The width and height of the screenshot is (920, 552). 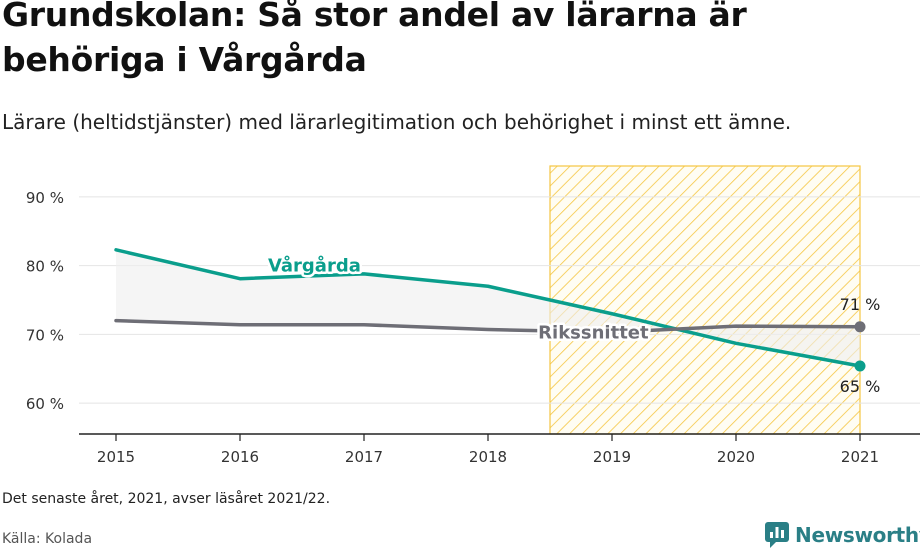 I want to click on series-label-rikssnittet: Rikssnittet, so click(x=593, y=332).